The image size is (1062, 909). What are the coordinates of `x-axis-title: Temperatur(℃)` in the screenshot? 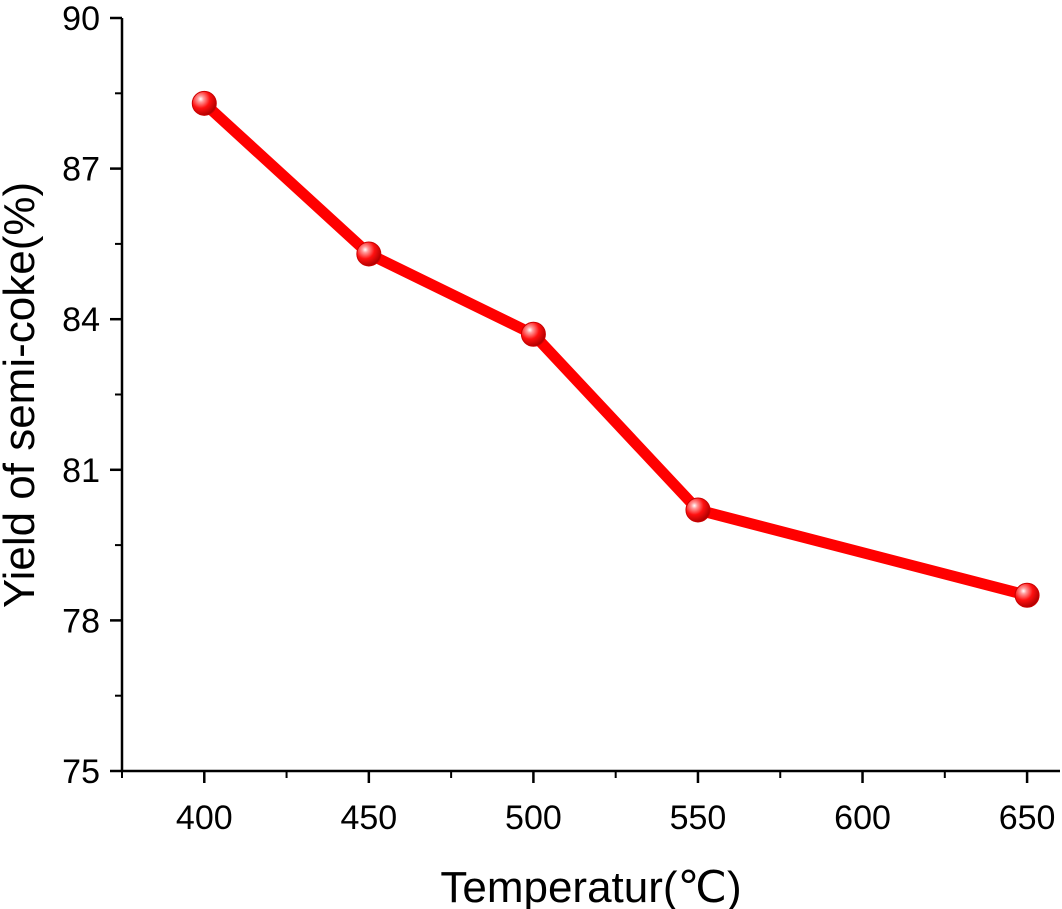 It's located at (590, 886).